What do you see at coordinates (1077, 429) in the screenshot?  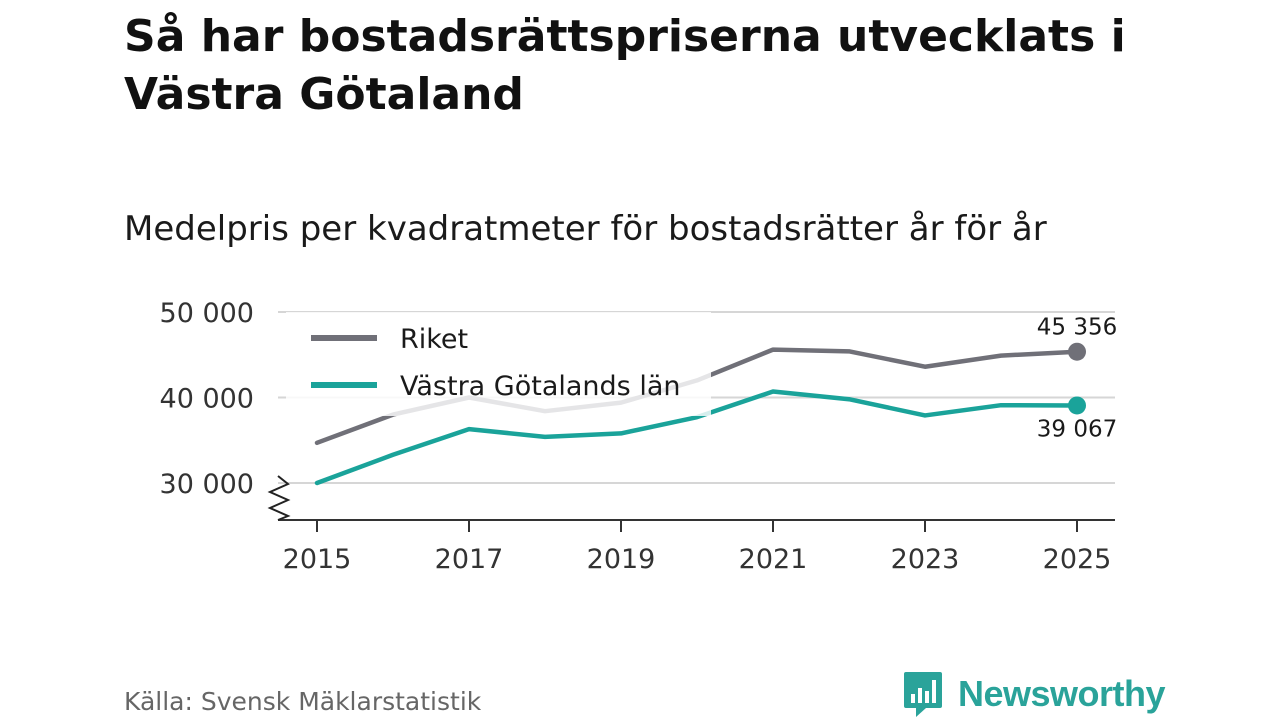 I see `end-value-label-1: 39 067` at bounding box center [1077, 429].